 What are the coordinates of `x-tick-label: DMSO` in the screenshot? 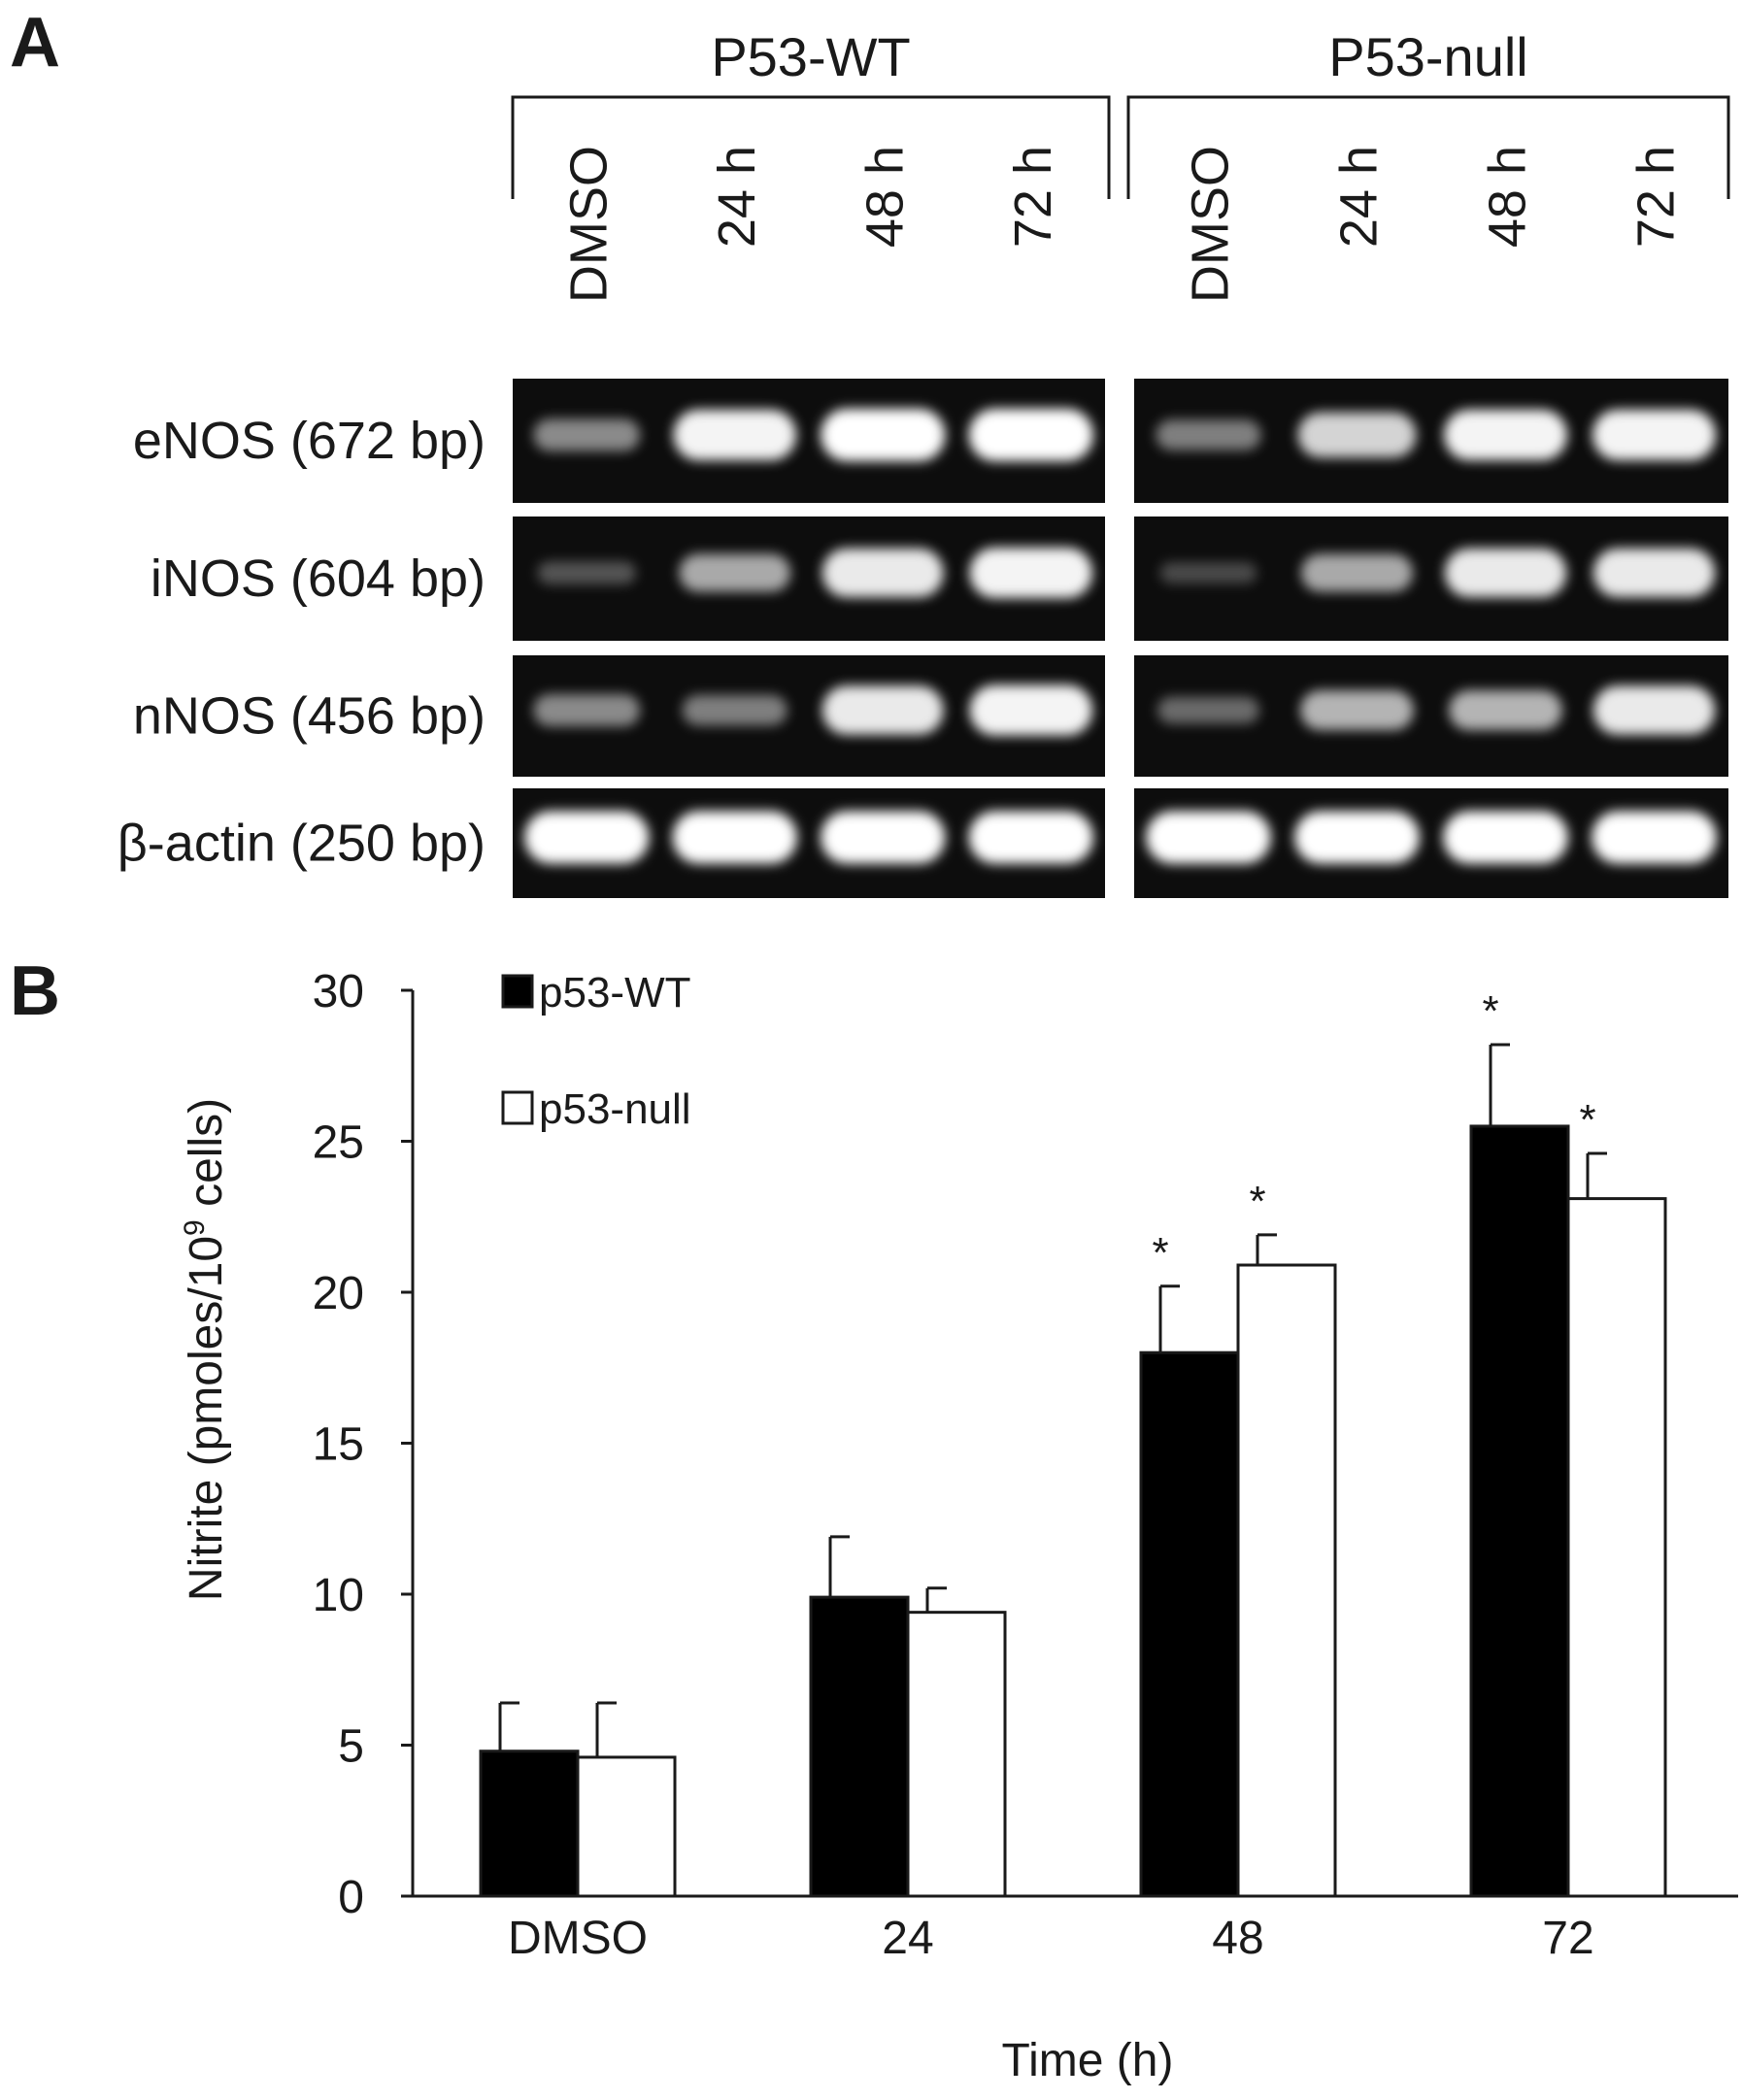 It's located at (578, 1938).